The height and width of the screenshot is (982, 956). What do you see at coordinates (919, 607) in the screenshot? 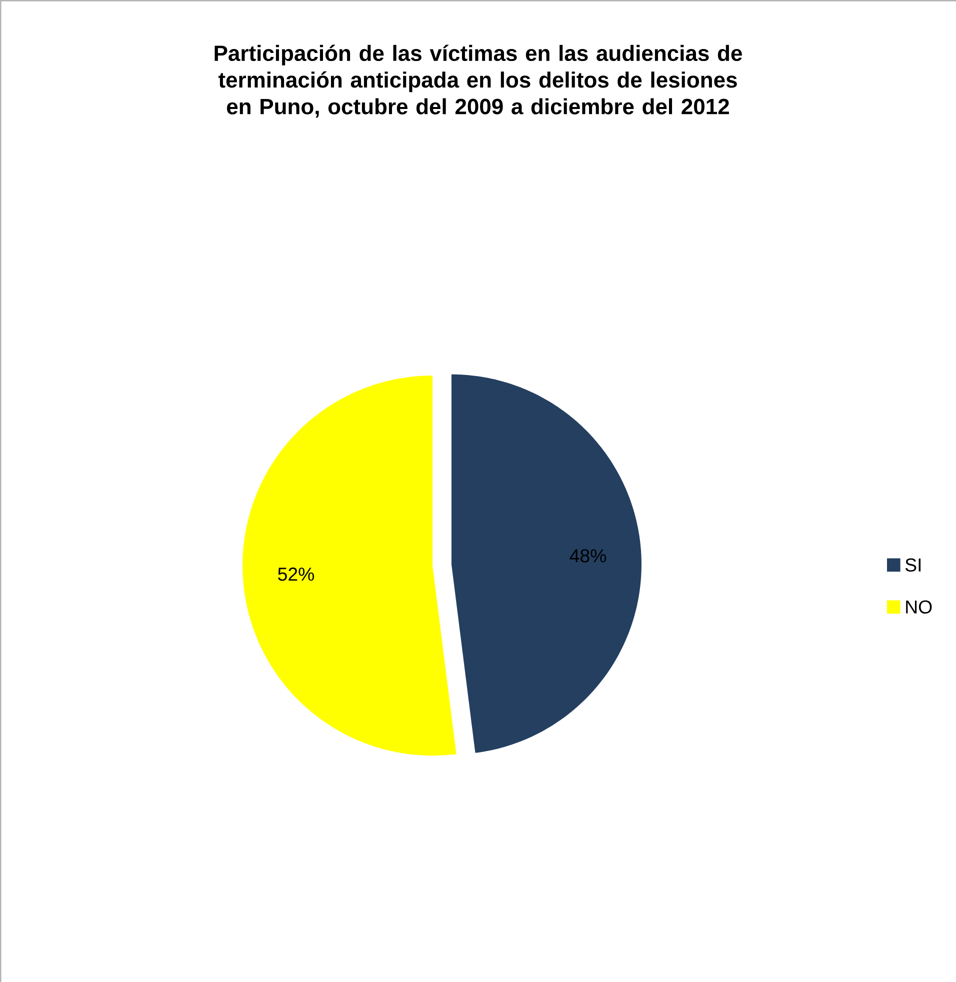
I see `legend-label: NO` at bounding box center [919, 607].